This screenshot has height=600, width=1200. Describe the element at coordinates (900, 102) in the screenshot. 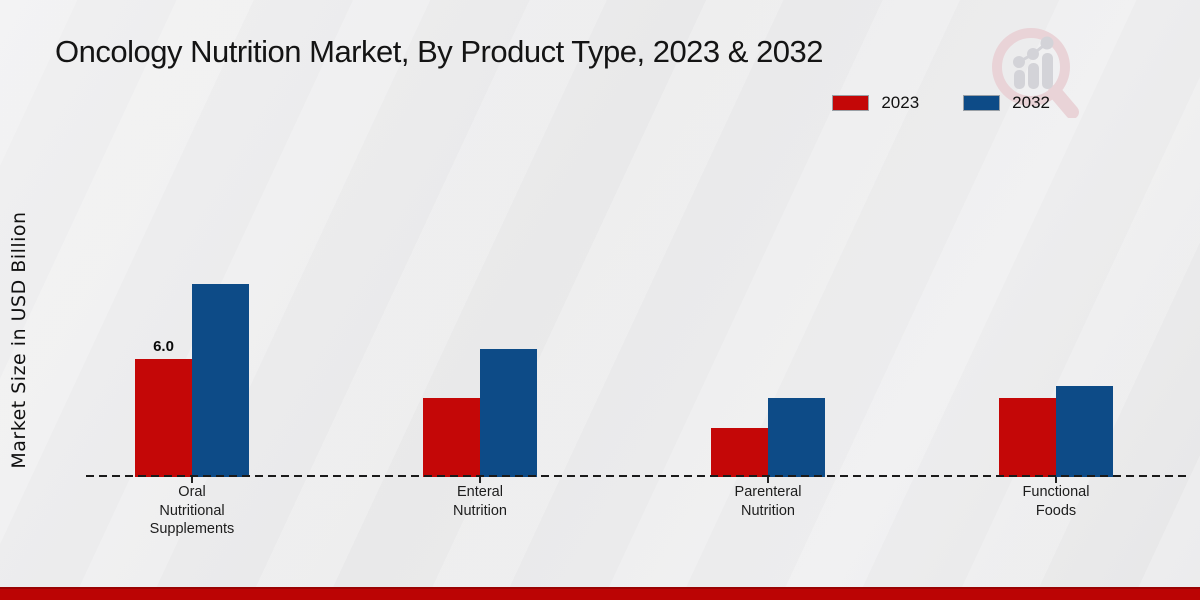

I see `legend-label-2023: 2023` at that location.